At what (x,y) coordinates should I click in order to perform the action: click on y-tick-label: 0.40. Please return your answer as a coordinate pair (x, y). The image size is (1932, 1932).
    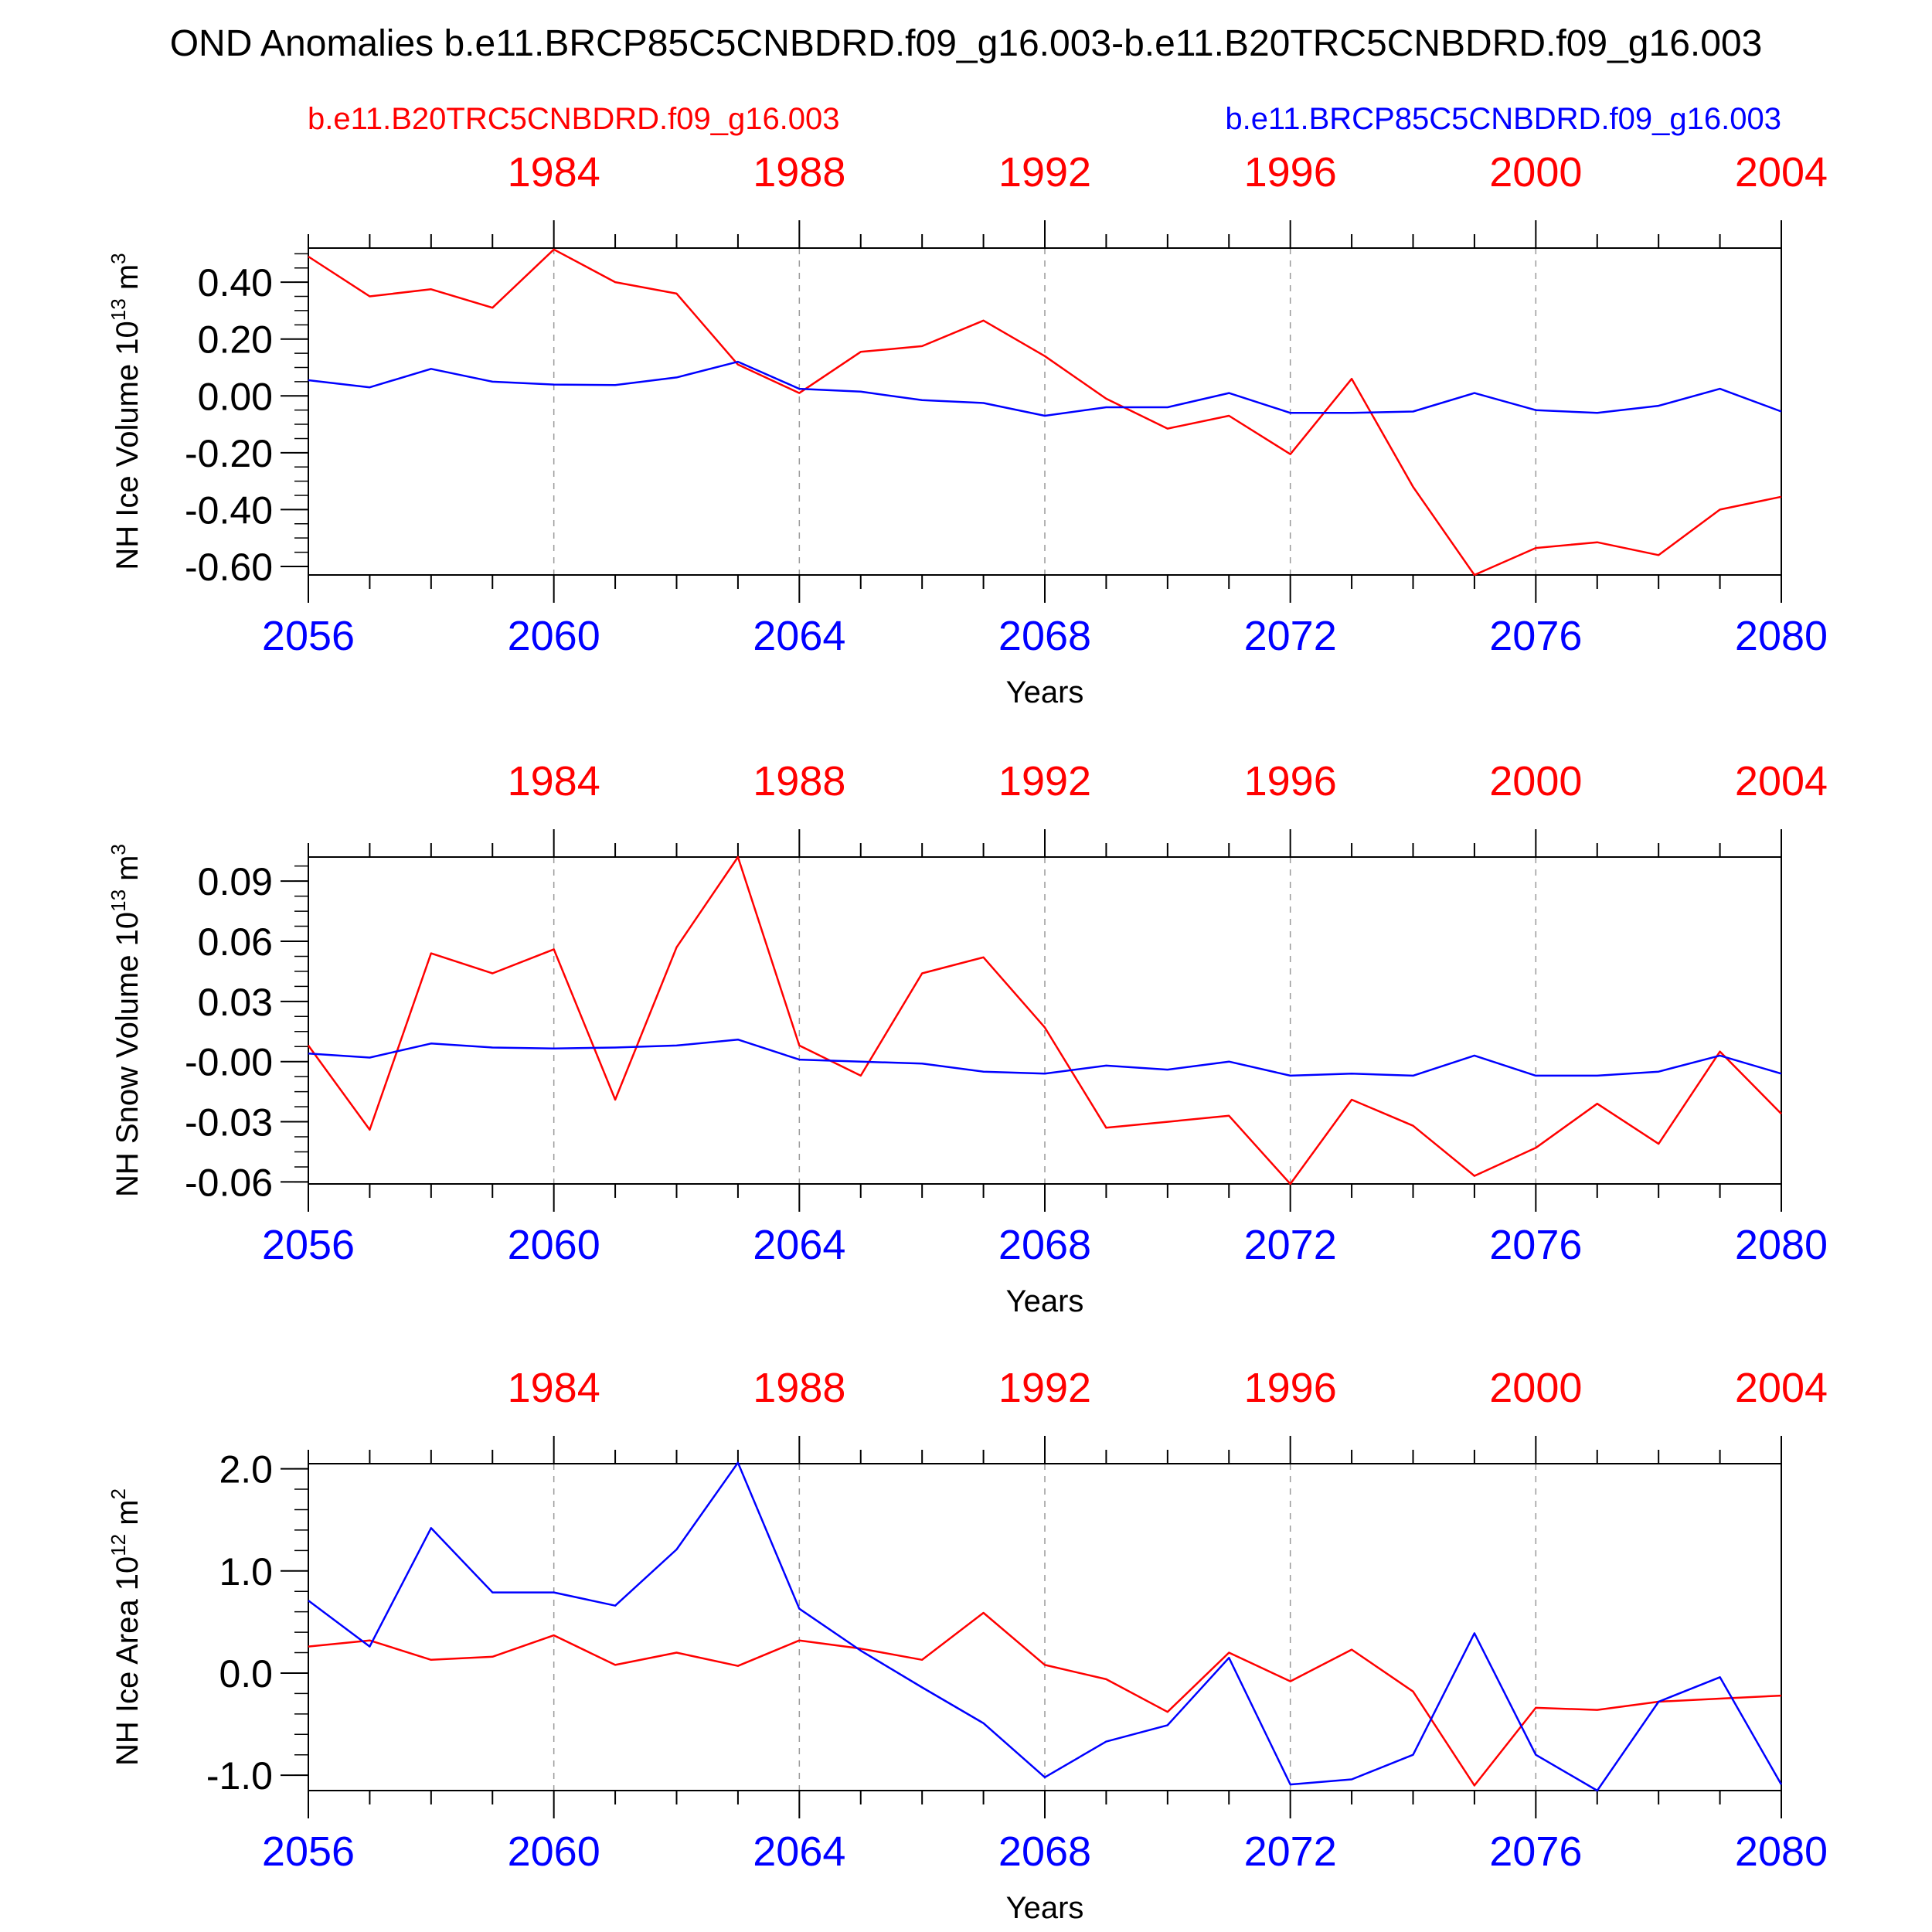
    Looking at the image, I should click on (236, 282).